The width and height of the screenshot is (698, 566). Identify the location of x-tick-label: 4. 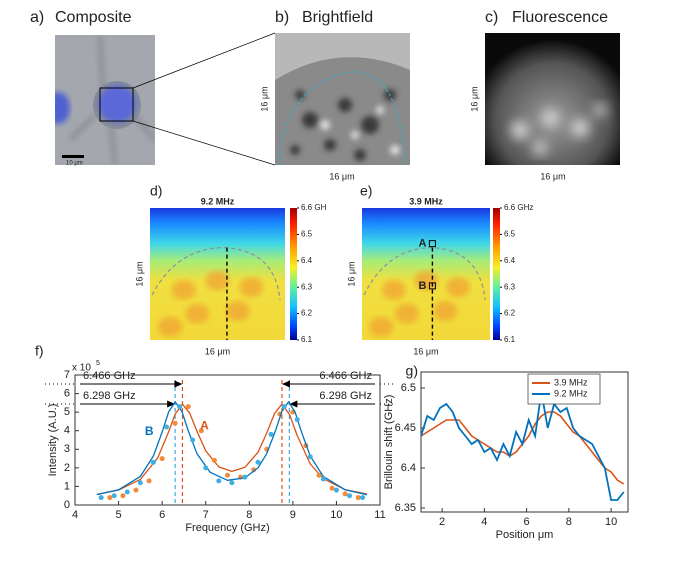
(75, 515).